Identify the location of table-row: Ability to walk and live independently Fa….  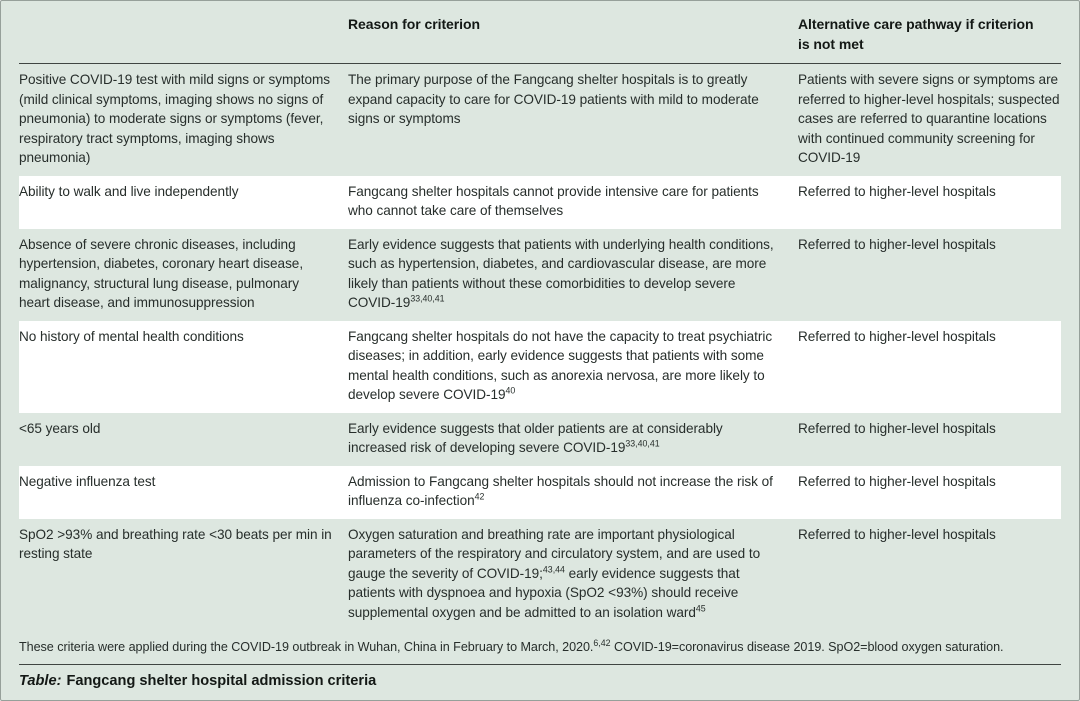
(540, 202).